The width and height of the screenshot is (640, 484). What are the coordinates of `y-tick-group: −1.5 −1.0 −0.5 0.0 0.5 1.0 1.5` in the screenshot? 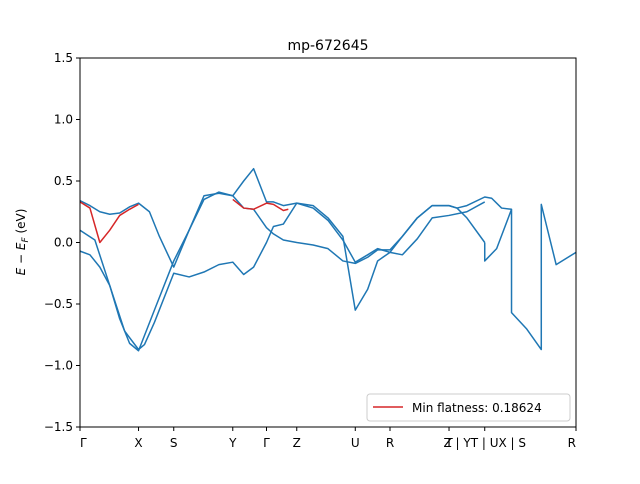 It's located at (62, 242).